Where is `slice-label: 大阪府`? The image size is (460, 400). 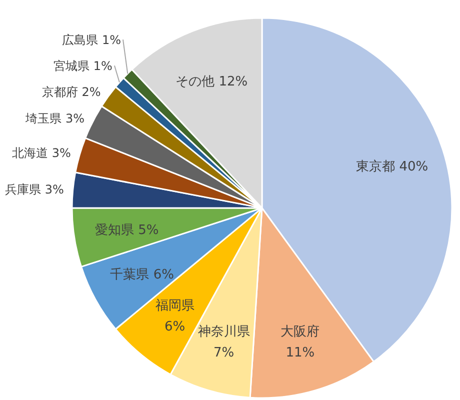
slice-label: 大阪府 is located at coordinates (300, 331).